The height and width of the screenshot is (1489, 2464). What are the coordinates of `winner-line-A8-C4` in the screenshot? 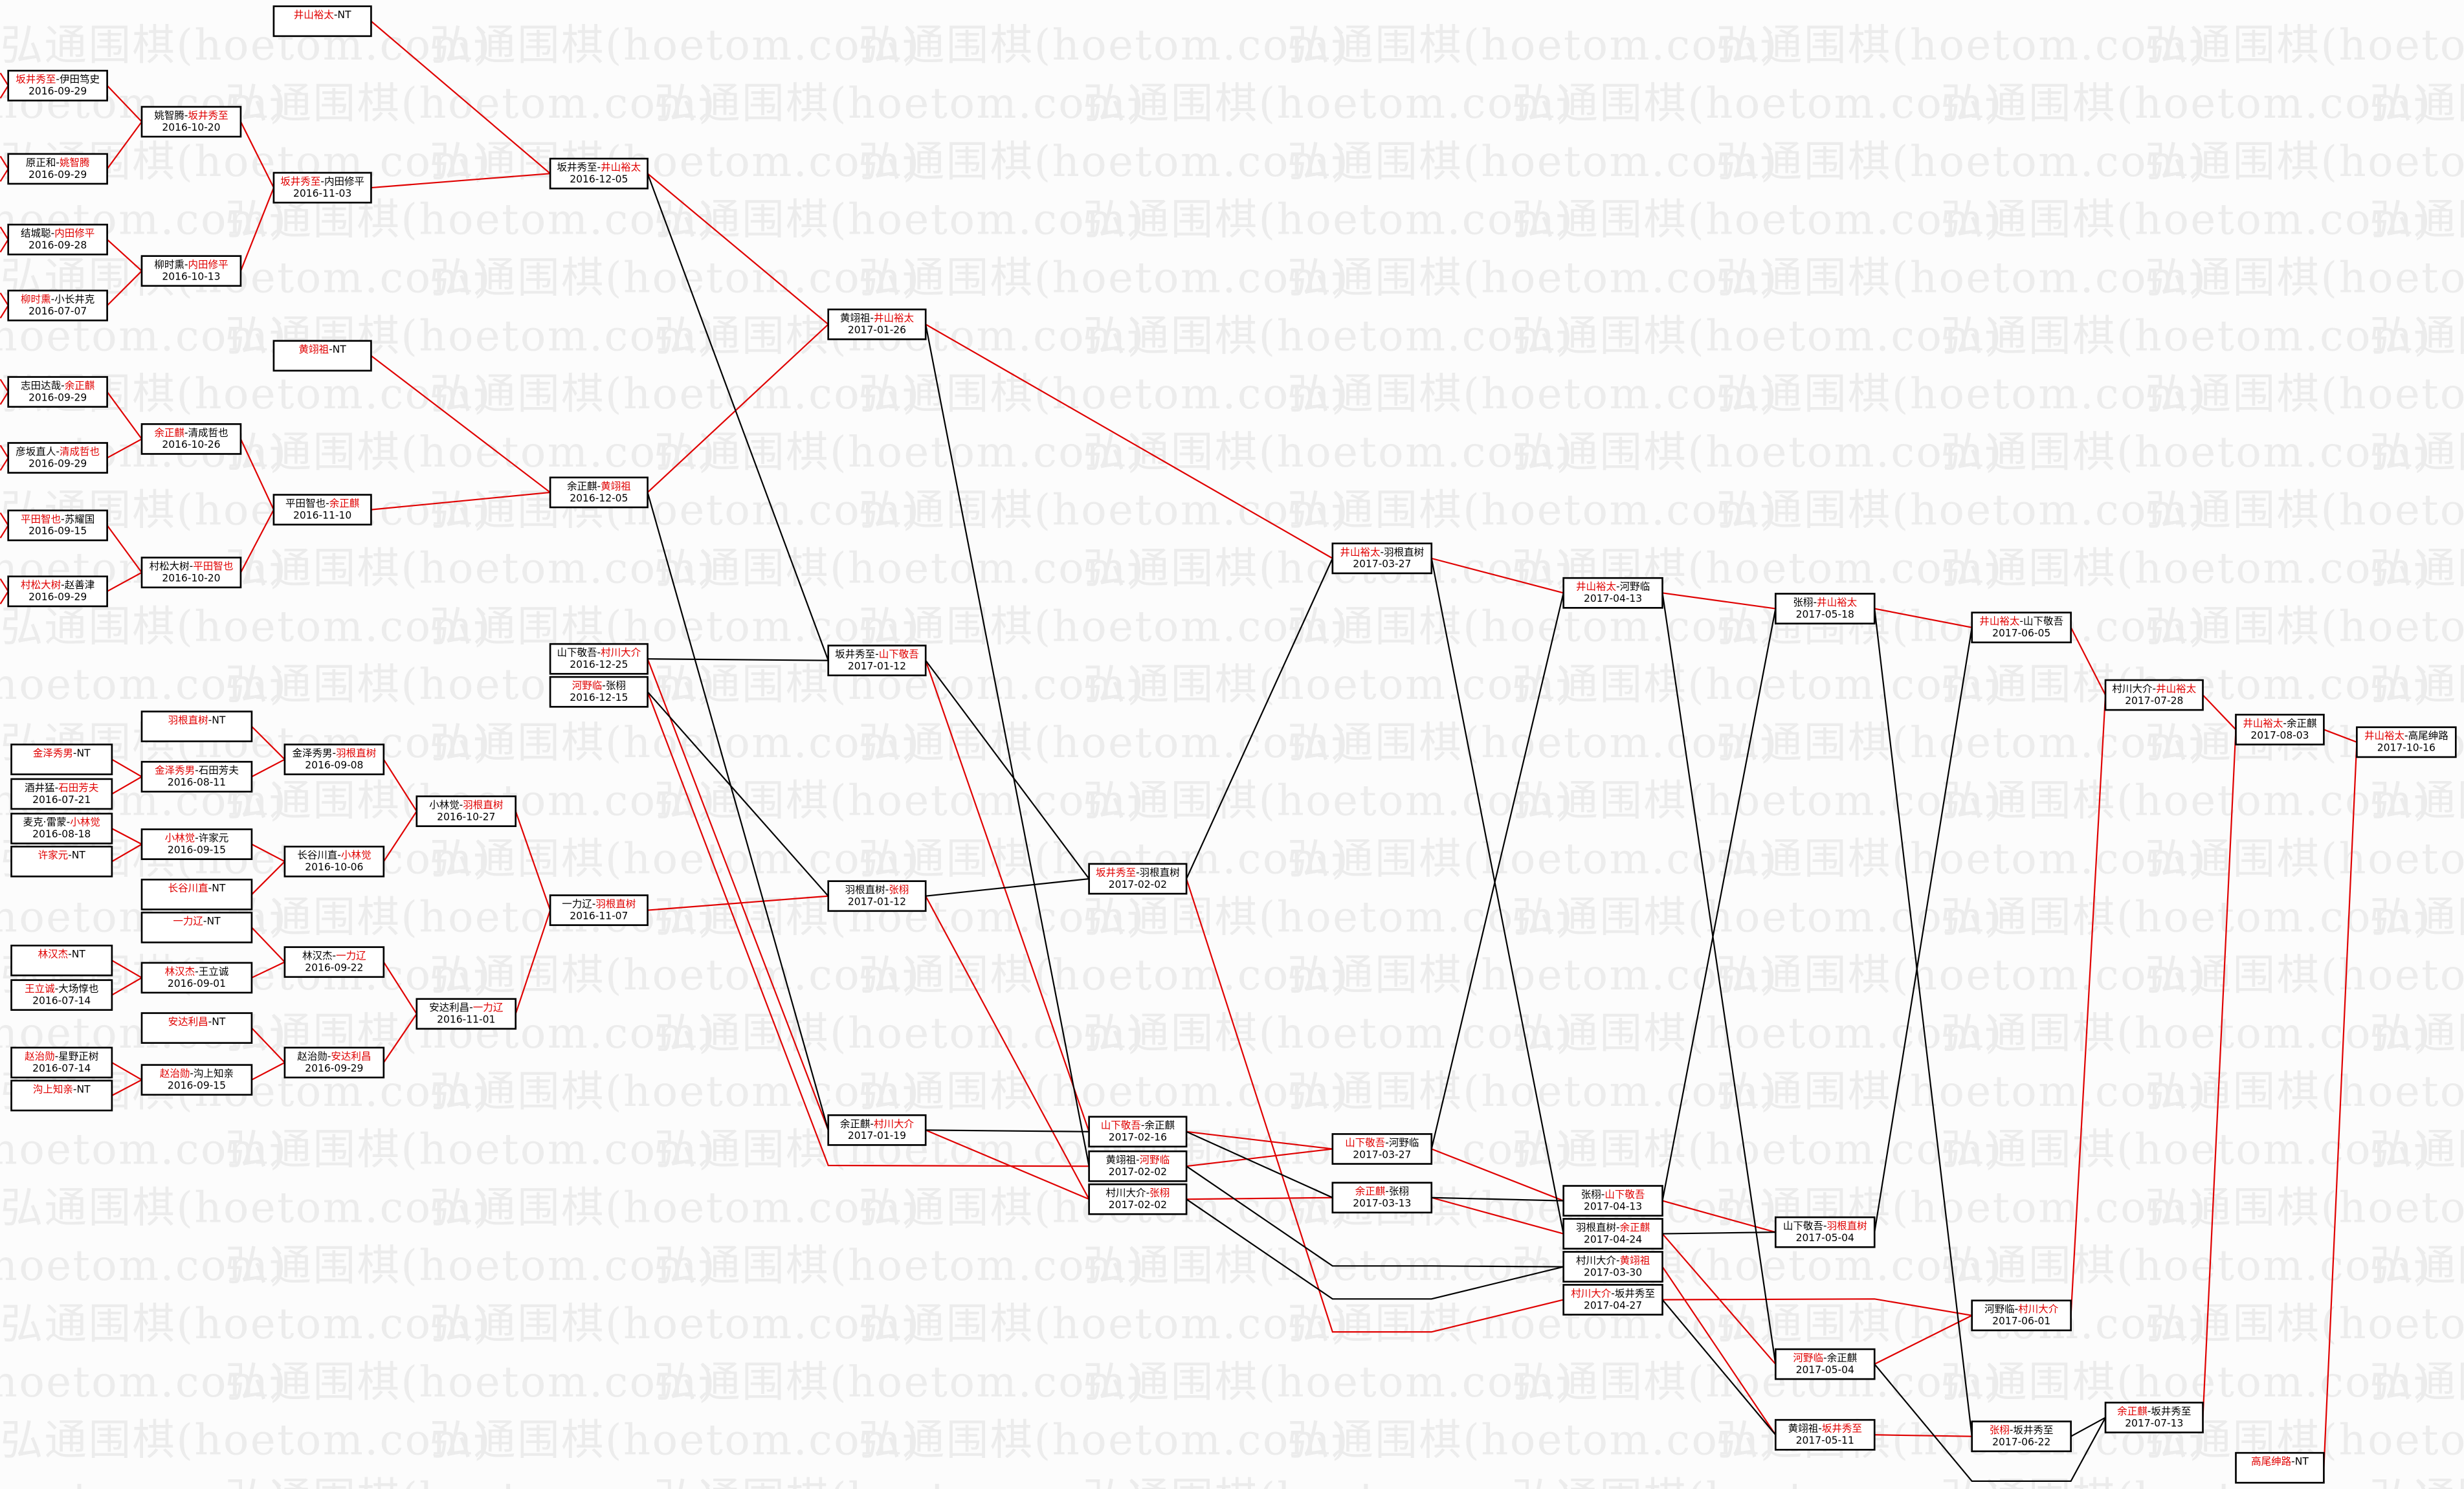 It's located at (124, 581).